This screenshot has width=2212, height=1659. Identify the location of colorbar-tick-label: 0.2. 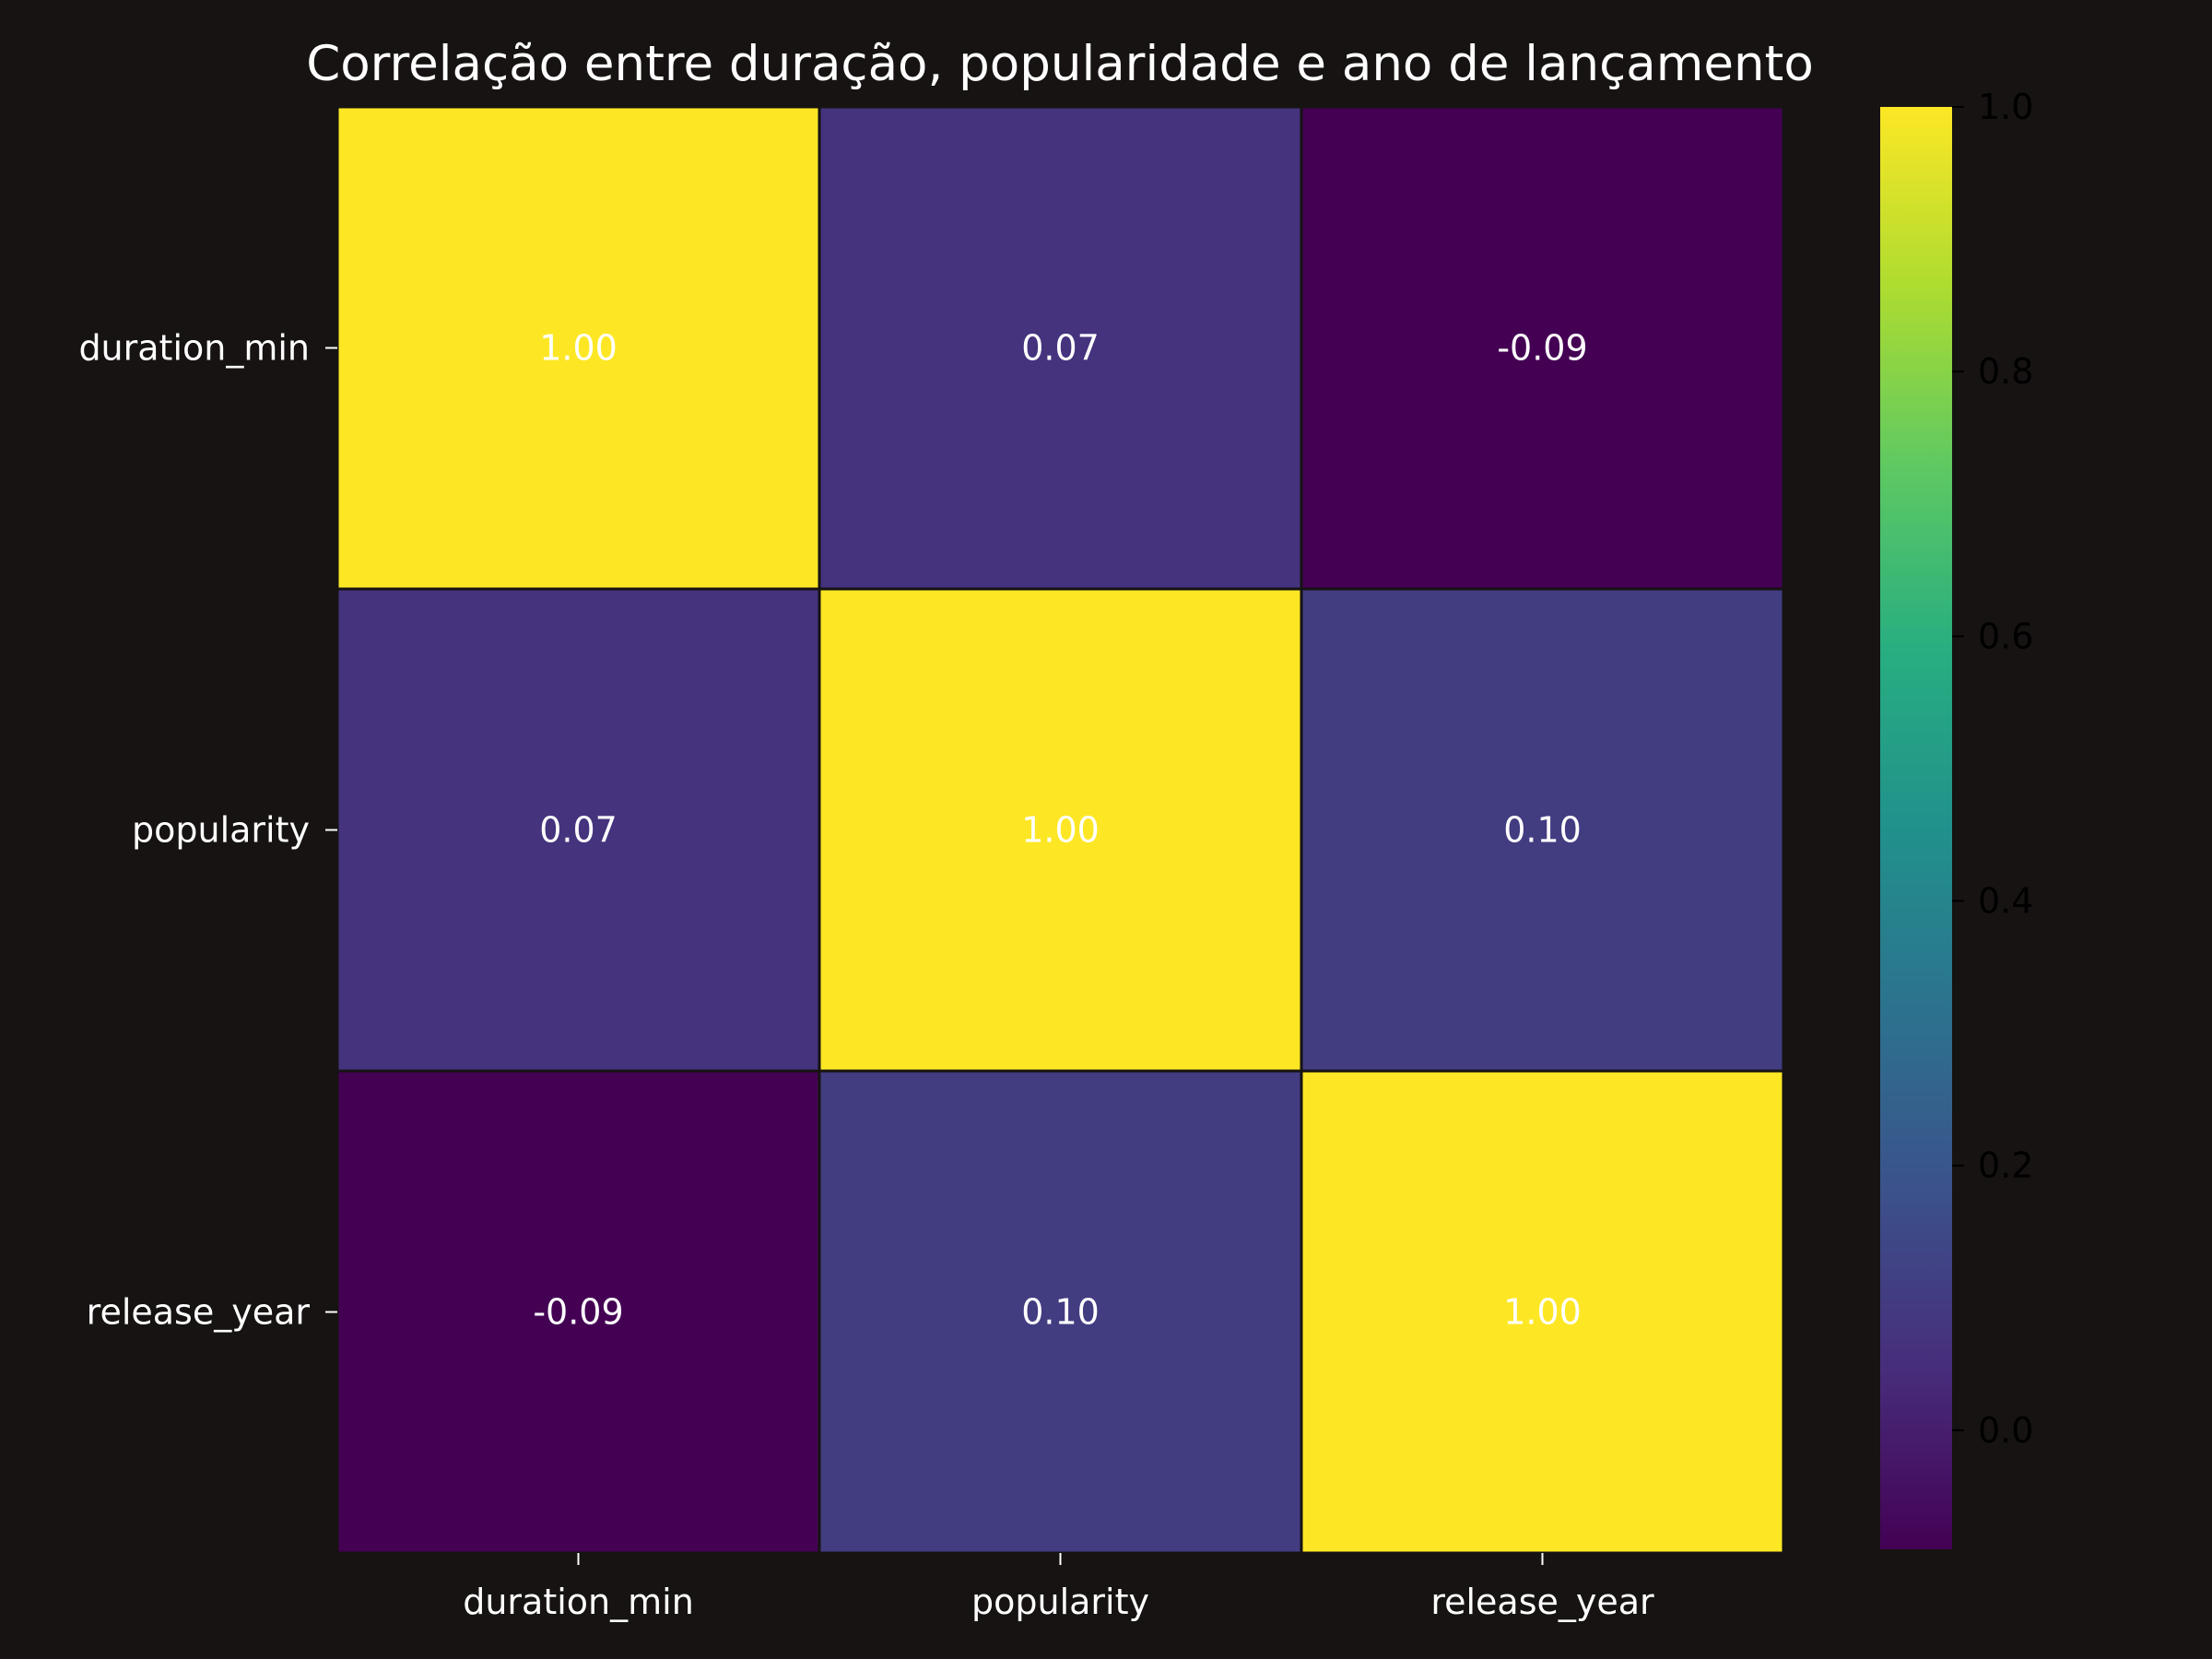
(2005, 1166).